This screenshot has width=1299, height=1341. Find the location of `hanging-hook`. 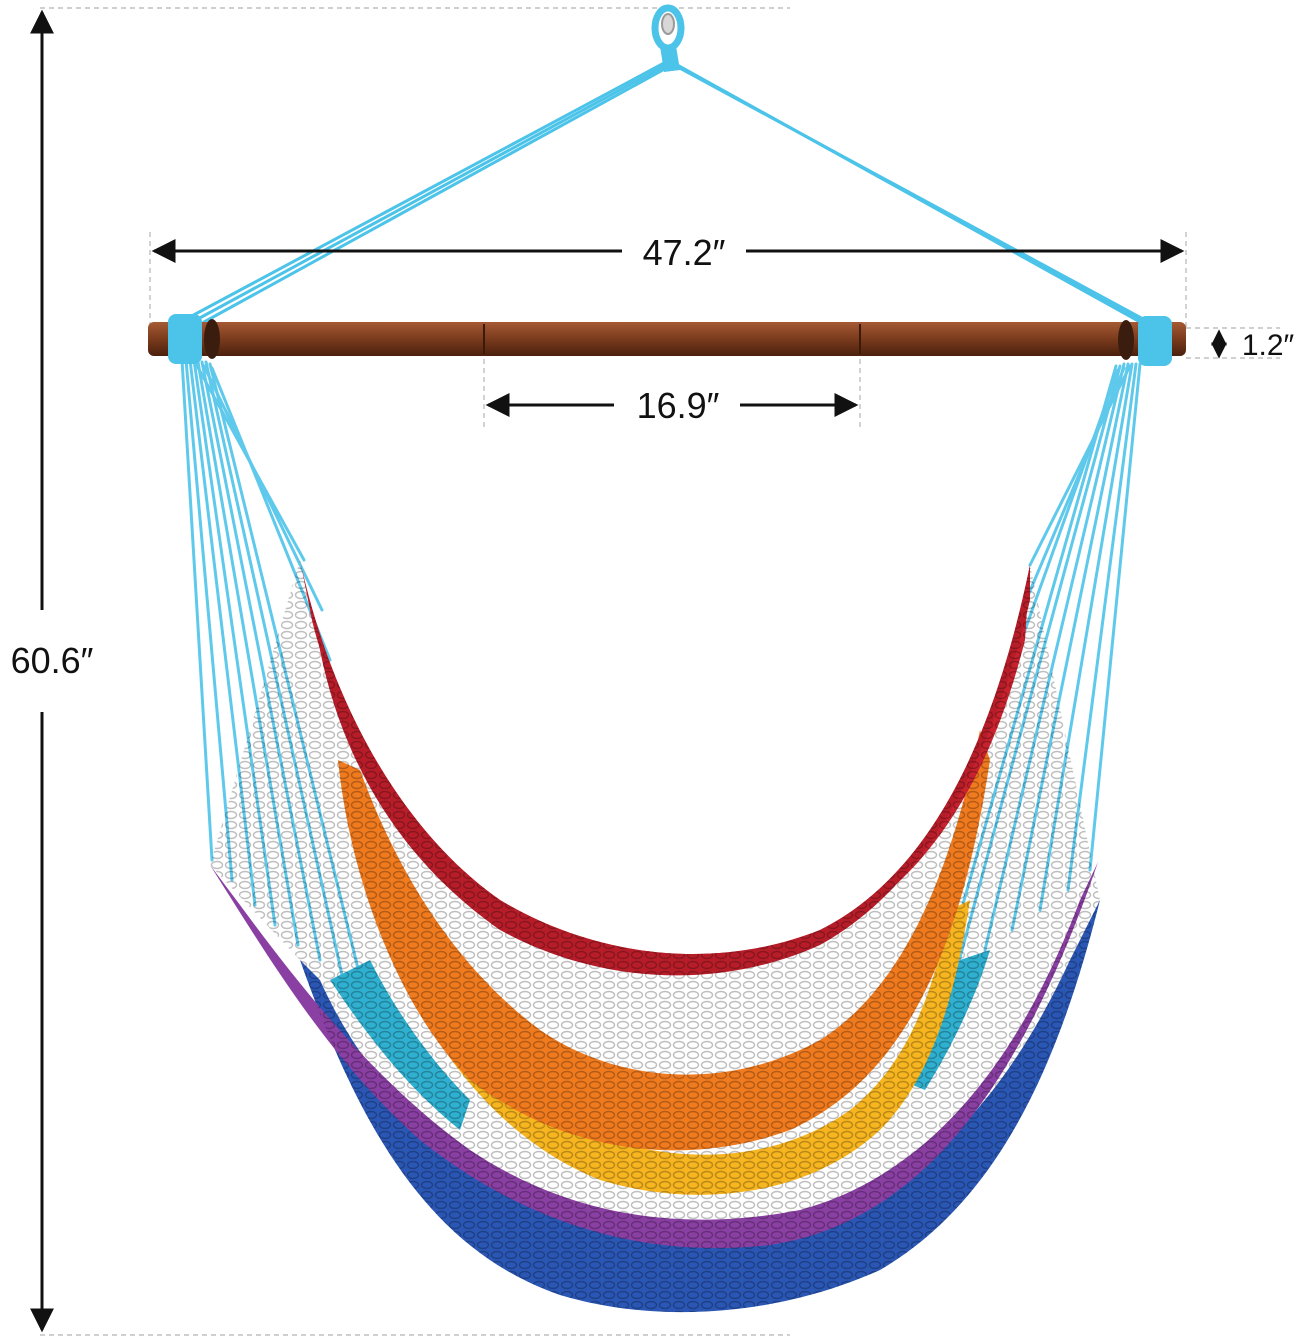

hanging-hook is located at coordinates (668, 38).